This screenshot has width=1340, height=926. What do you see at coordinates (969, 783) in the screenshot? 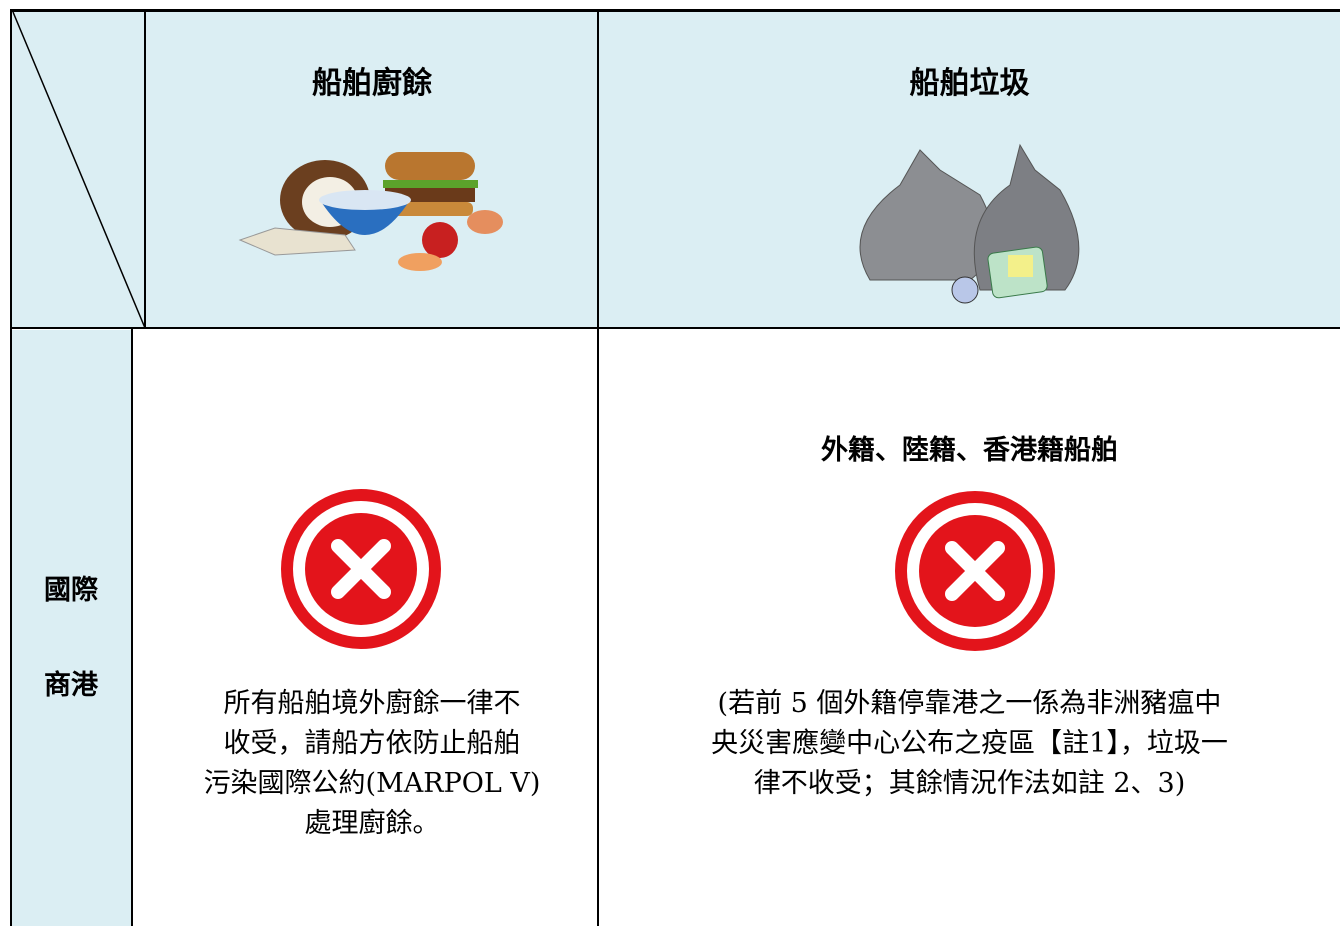
I see `text-line: 律不收受；其餘情況作法如註 2、3)` at bounding box center [969, 783].